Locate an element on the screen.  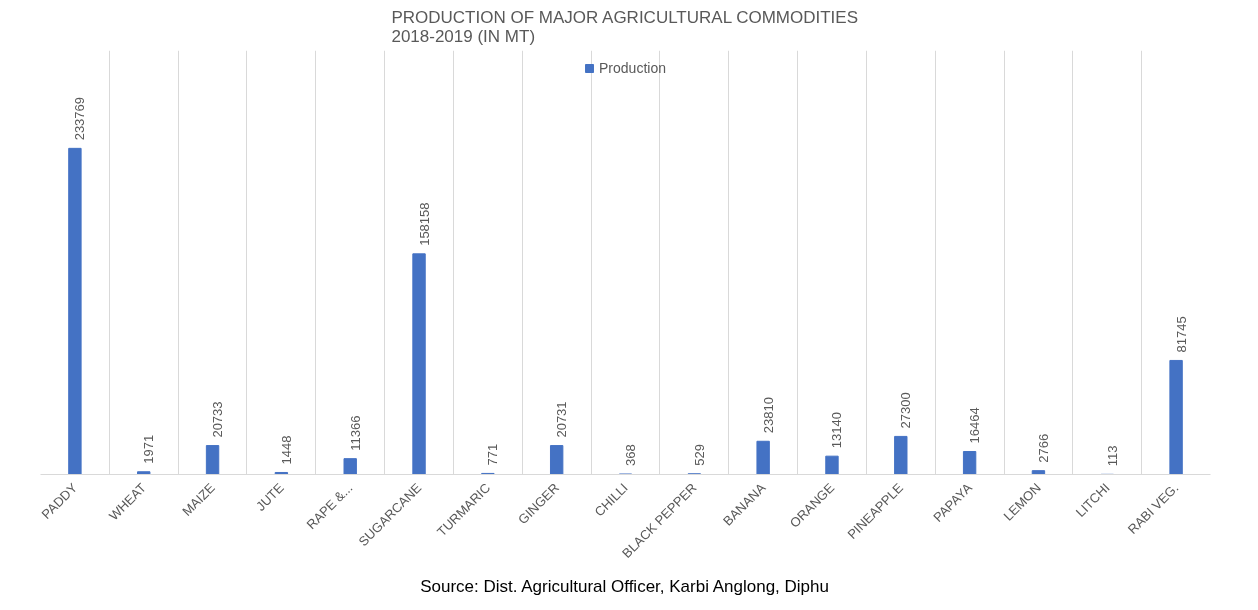
data-label: 368 is located at coordinates (630, 455).